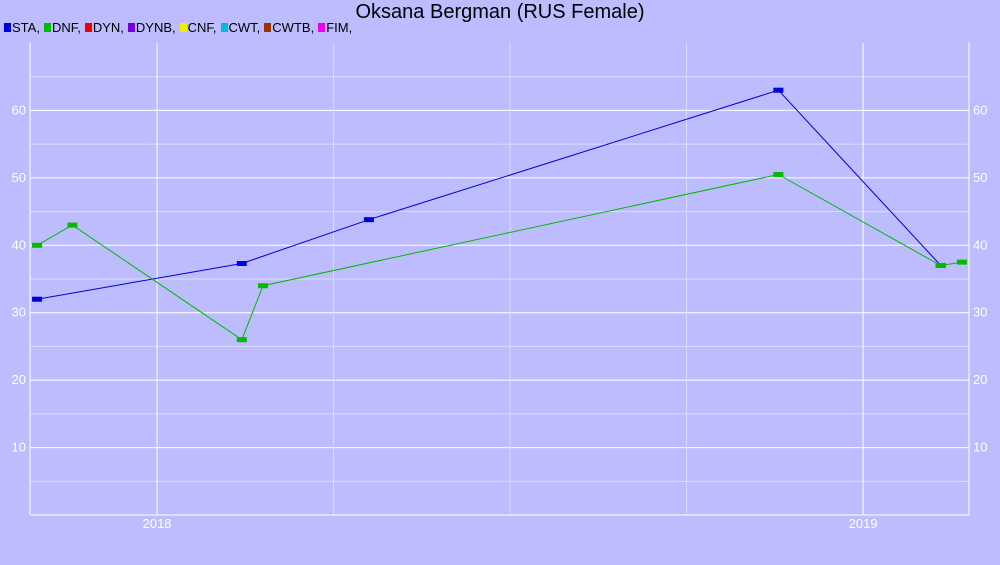  What do you see at coordinates (19, 447) in the screenshot?
I see `y-tick-label-left: 10` at bounding box center [19, 447].